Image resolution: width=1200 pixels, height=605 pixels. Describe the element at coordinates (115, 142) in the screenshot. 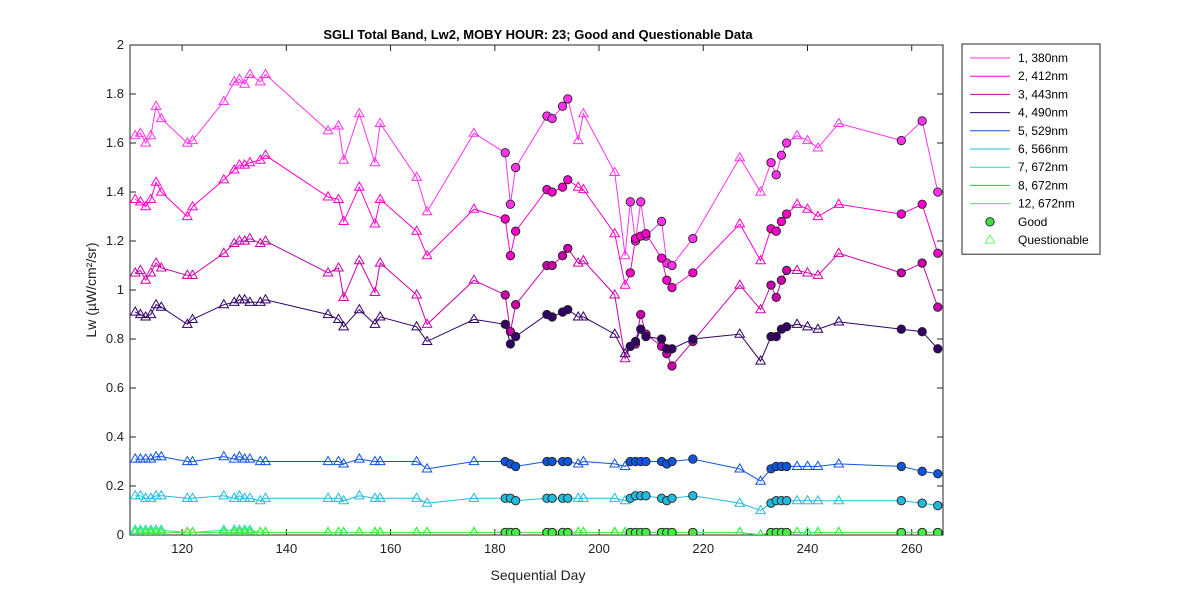

I see `y-tick-label: 1.6` at that location.